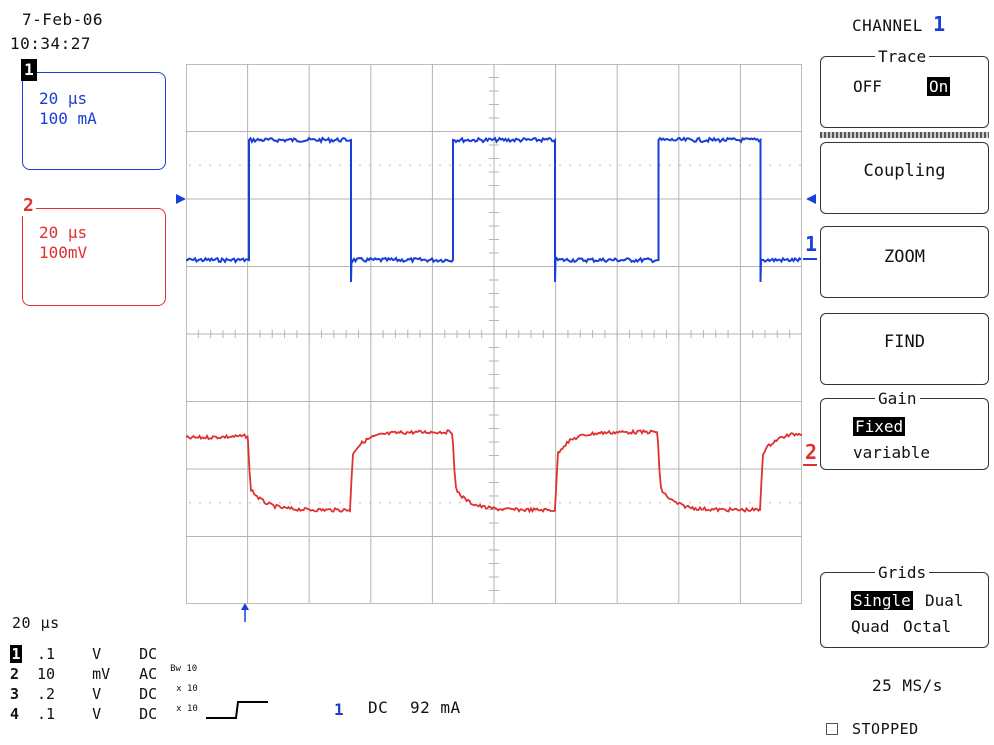  I want to click on zoom-label: ZOOM, so click(904, 257).